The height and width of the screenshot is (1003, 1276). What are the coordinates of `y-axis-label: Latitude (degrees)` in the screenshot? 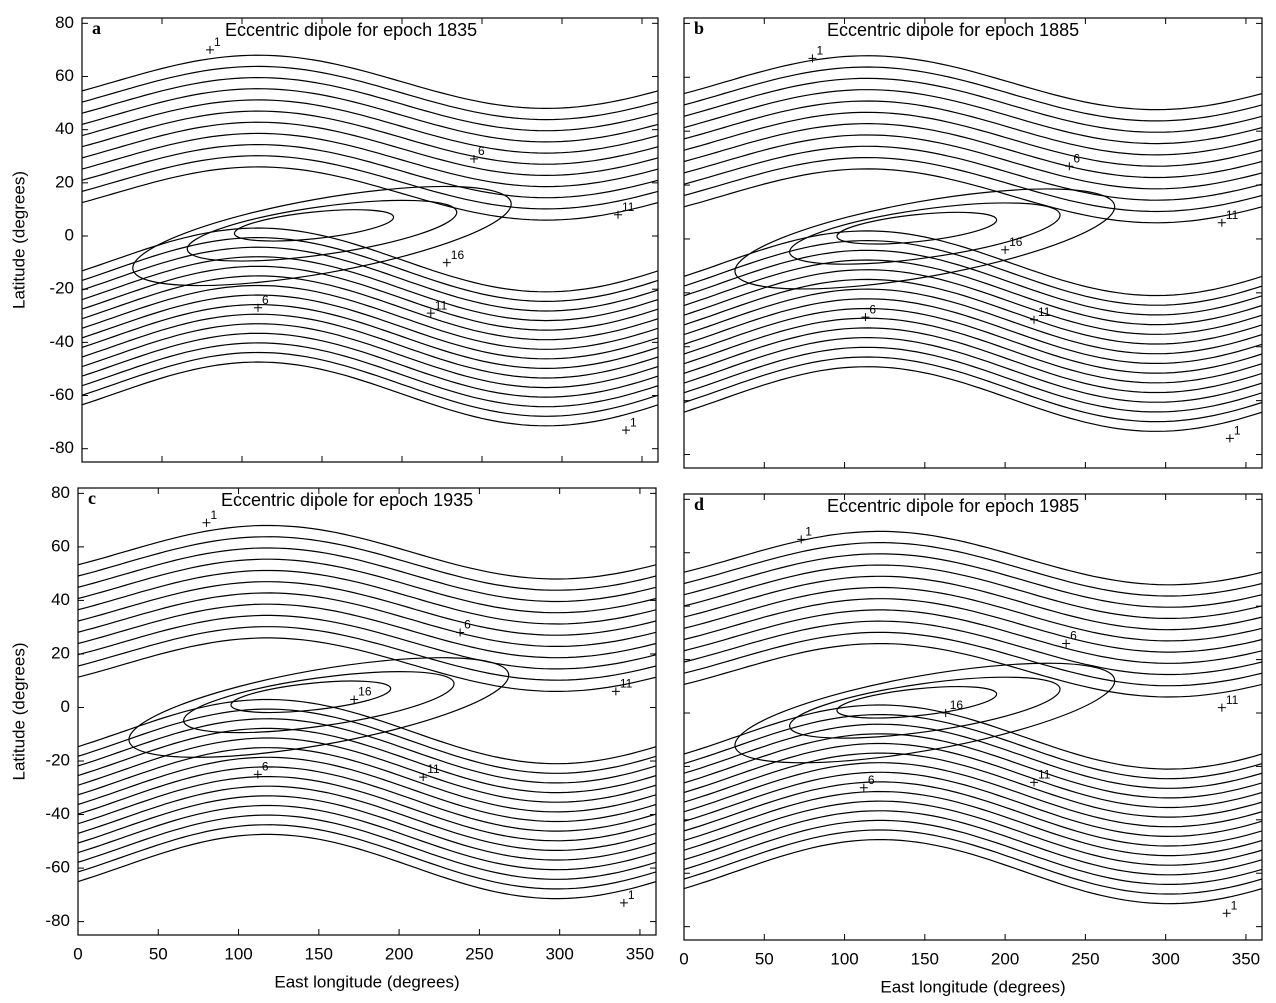 It's located at (18, 712).